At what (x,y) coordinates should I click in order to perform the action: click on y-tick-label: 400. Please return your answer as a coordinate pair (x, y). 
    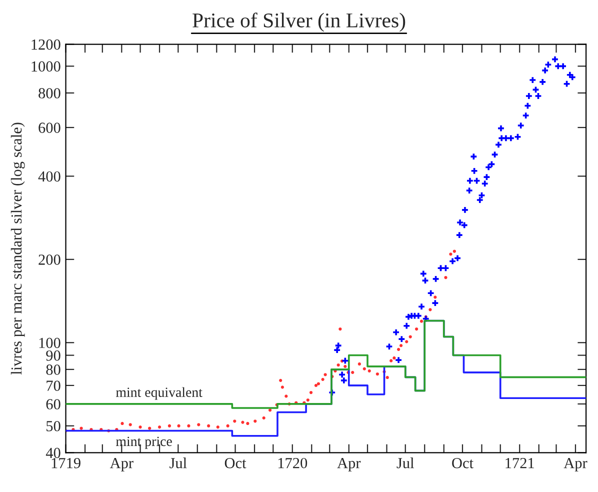
    Looking at the image, I should click on (49, 176).